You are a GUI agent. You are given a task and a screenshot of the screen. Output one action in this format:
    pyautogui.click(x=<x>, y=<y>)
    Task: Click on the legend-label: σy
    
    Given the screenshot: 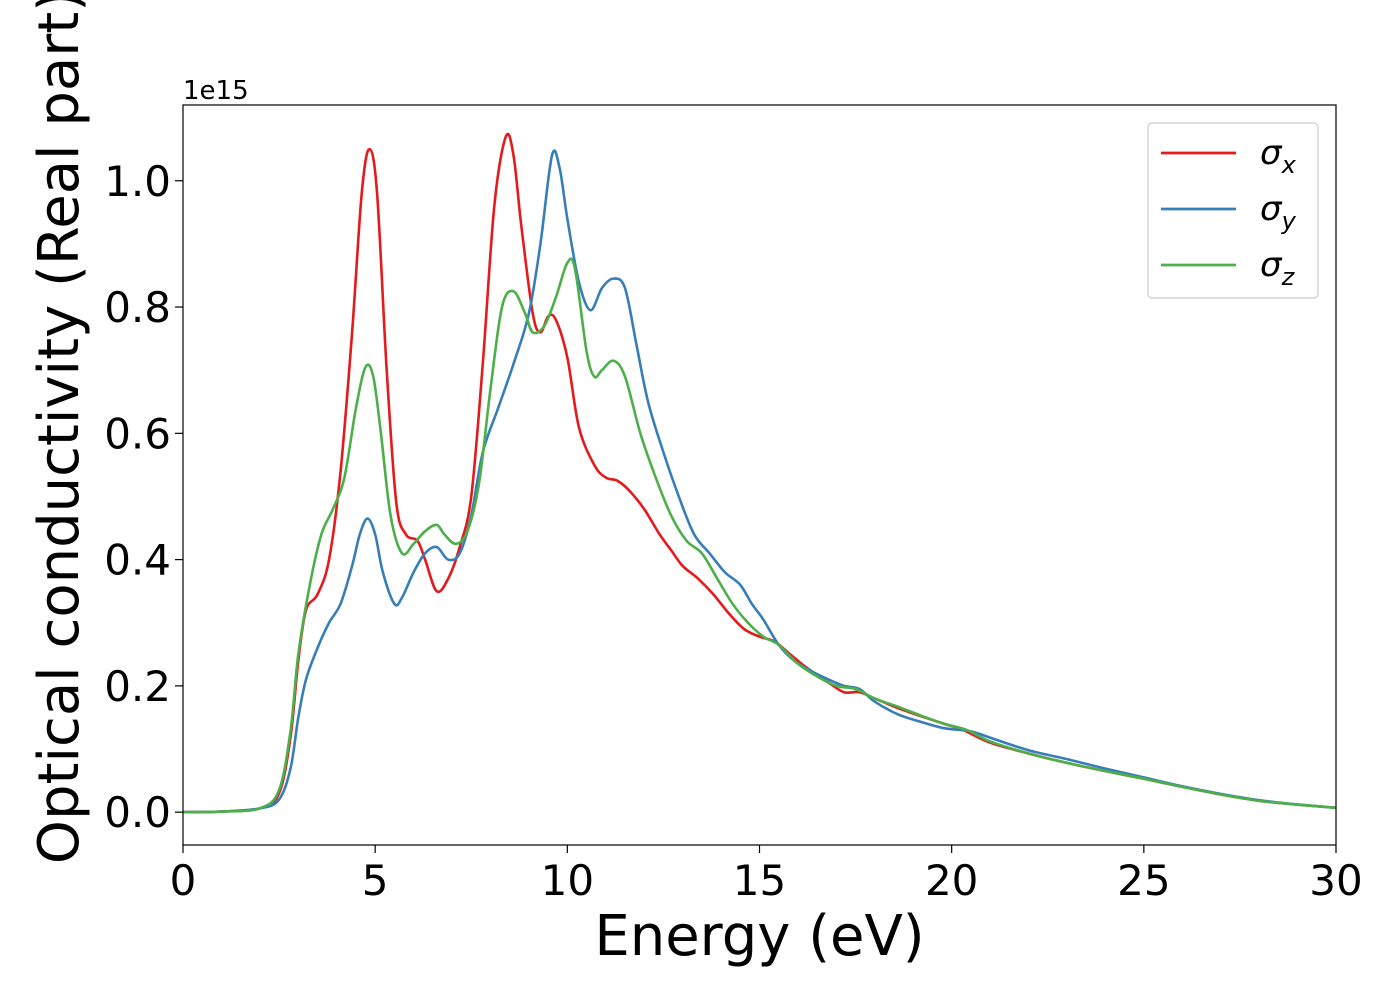 What is the action you would take?
    pyautogui.click(x=1278, y=212)
    